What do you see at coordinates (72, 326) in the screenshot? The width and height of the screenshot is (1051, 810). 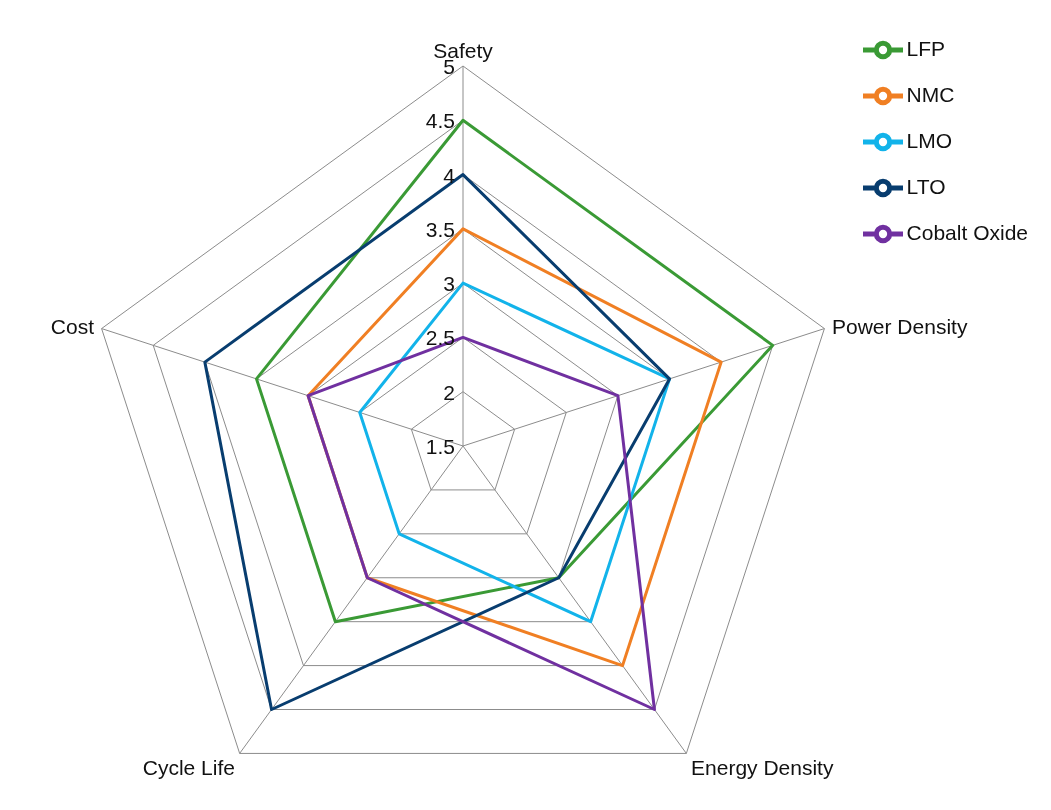 I see `spoke-label: Cost` at bounding box center [72, 326].